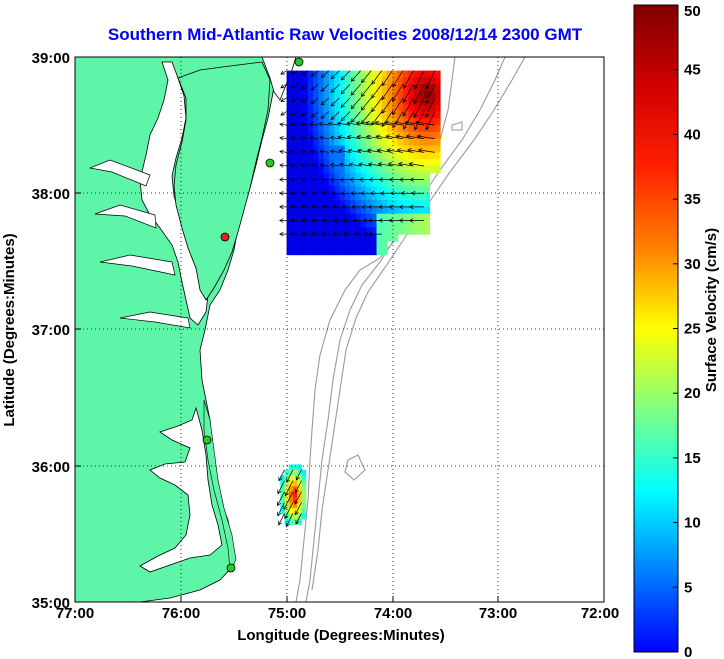 The image size is (724, 659). I want to click on x-axis-labels: 77:00 76:00 75:00 74:00 73:00 72:00, so click(337, 613).